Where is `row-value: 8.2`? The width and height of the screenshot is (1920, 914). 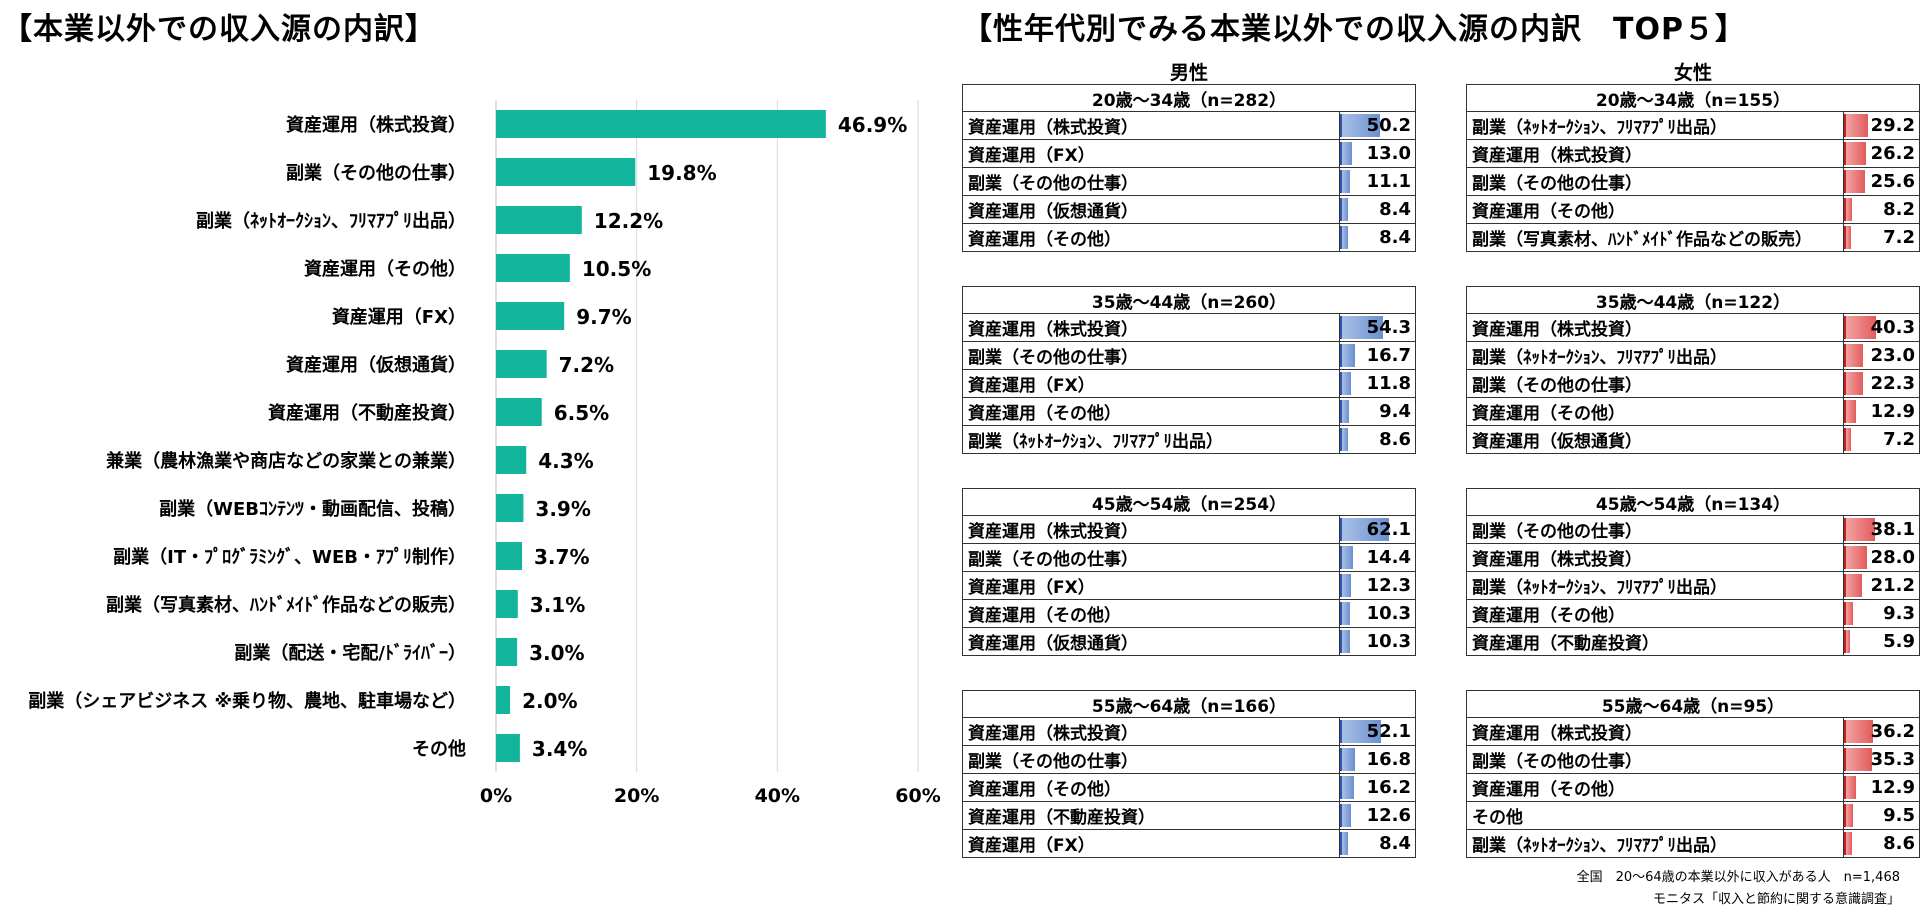
row-value: 8.2 is located at coordinates (1899, 209).